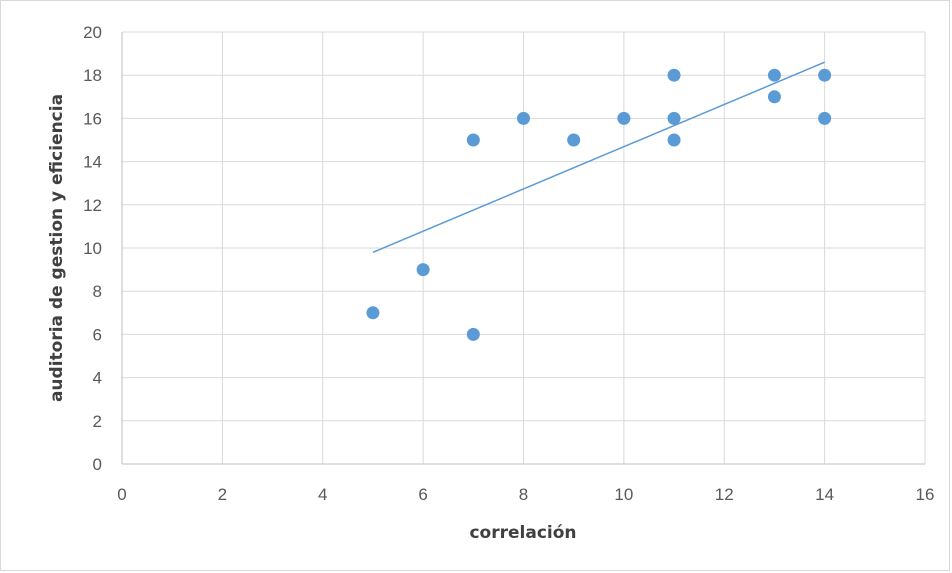 This screenshot has width=952, height=573. What do you see at coordinates (925, 494) in the screenshot?
I see `x-tick-label: 16` at bounding box center [925, 494].